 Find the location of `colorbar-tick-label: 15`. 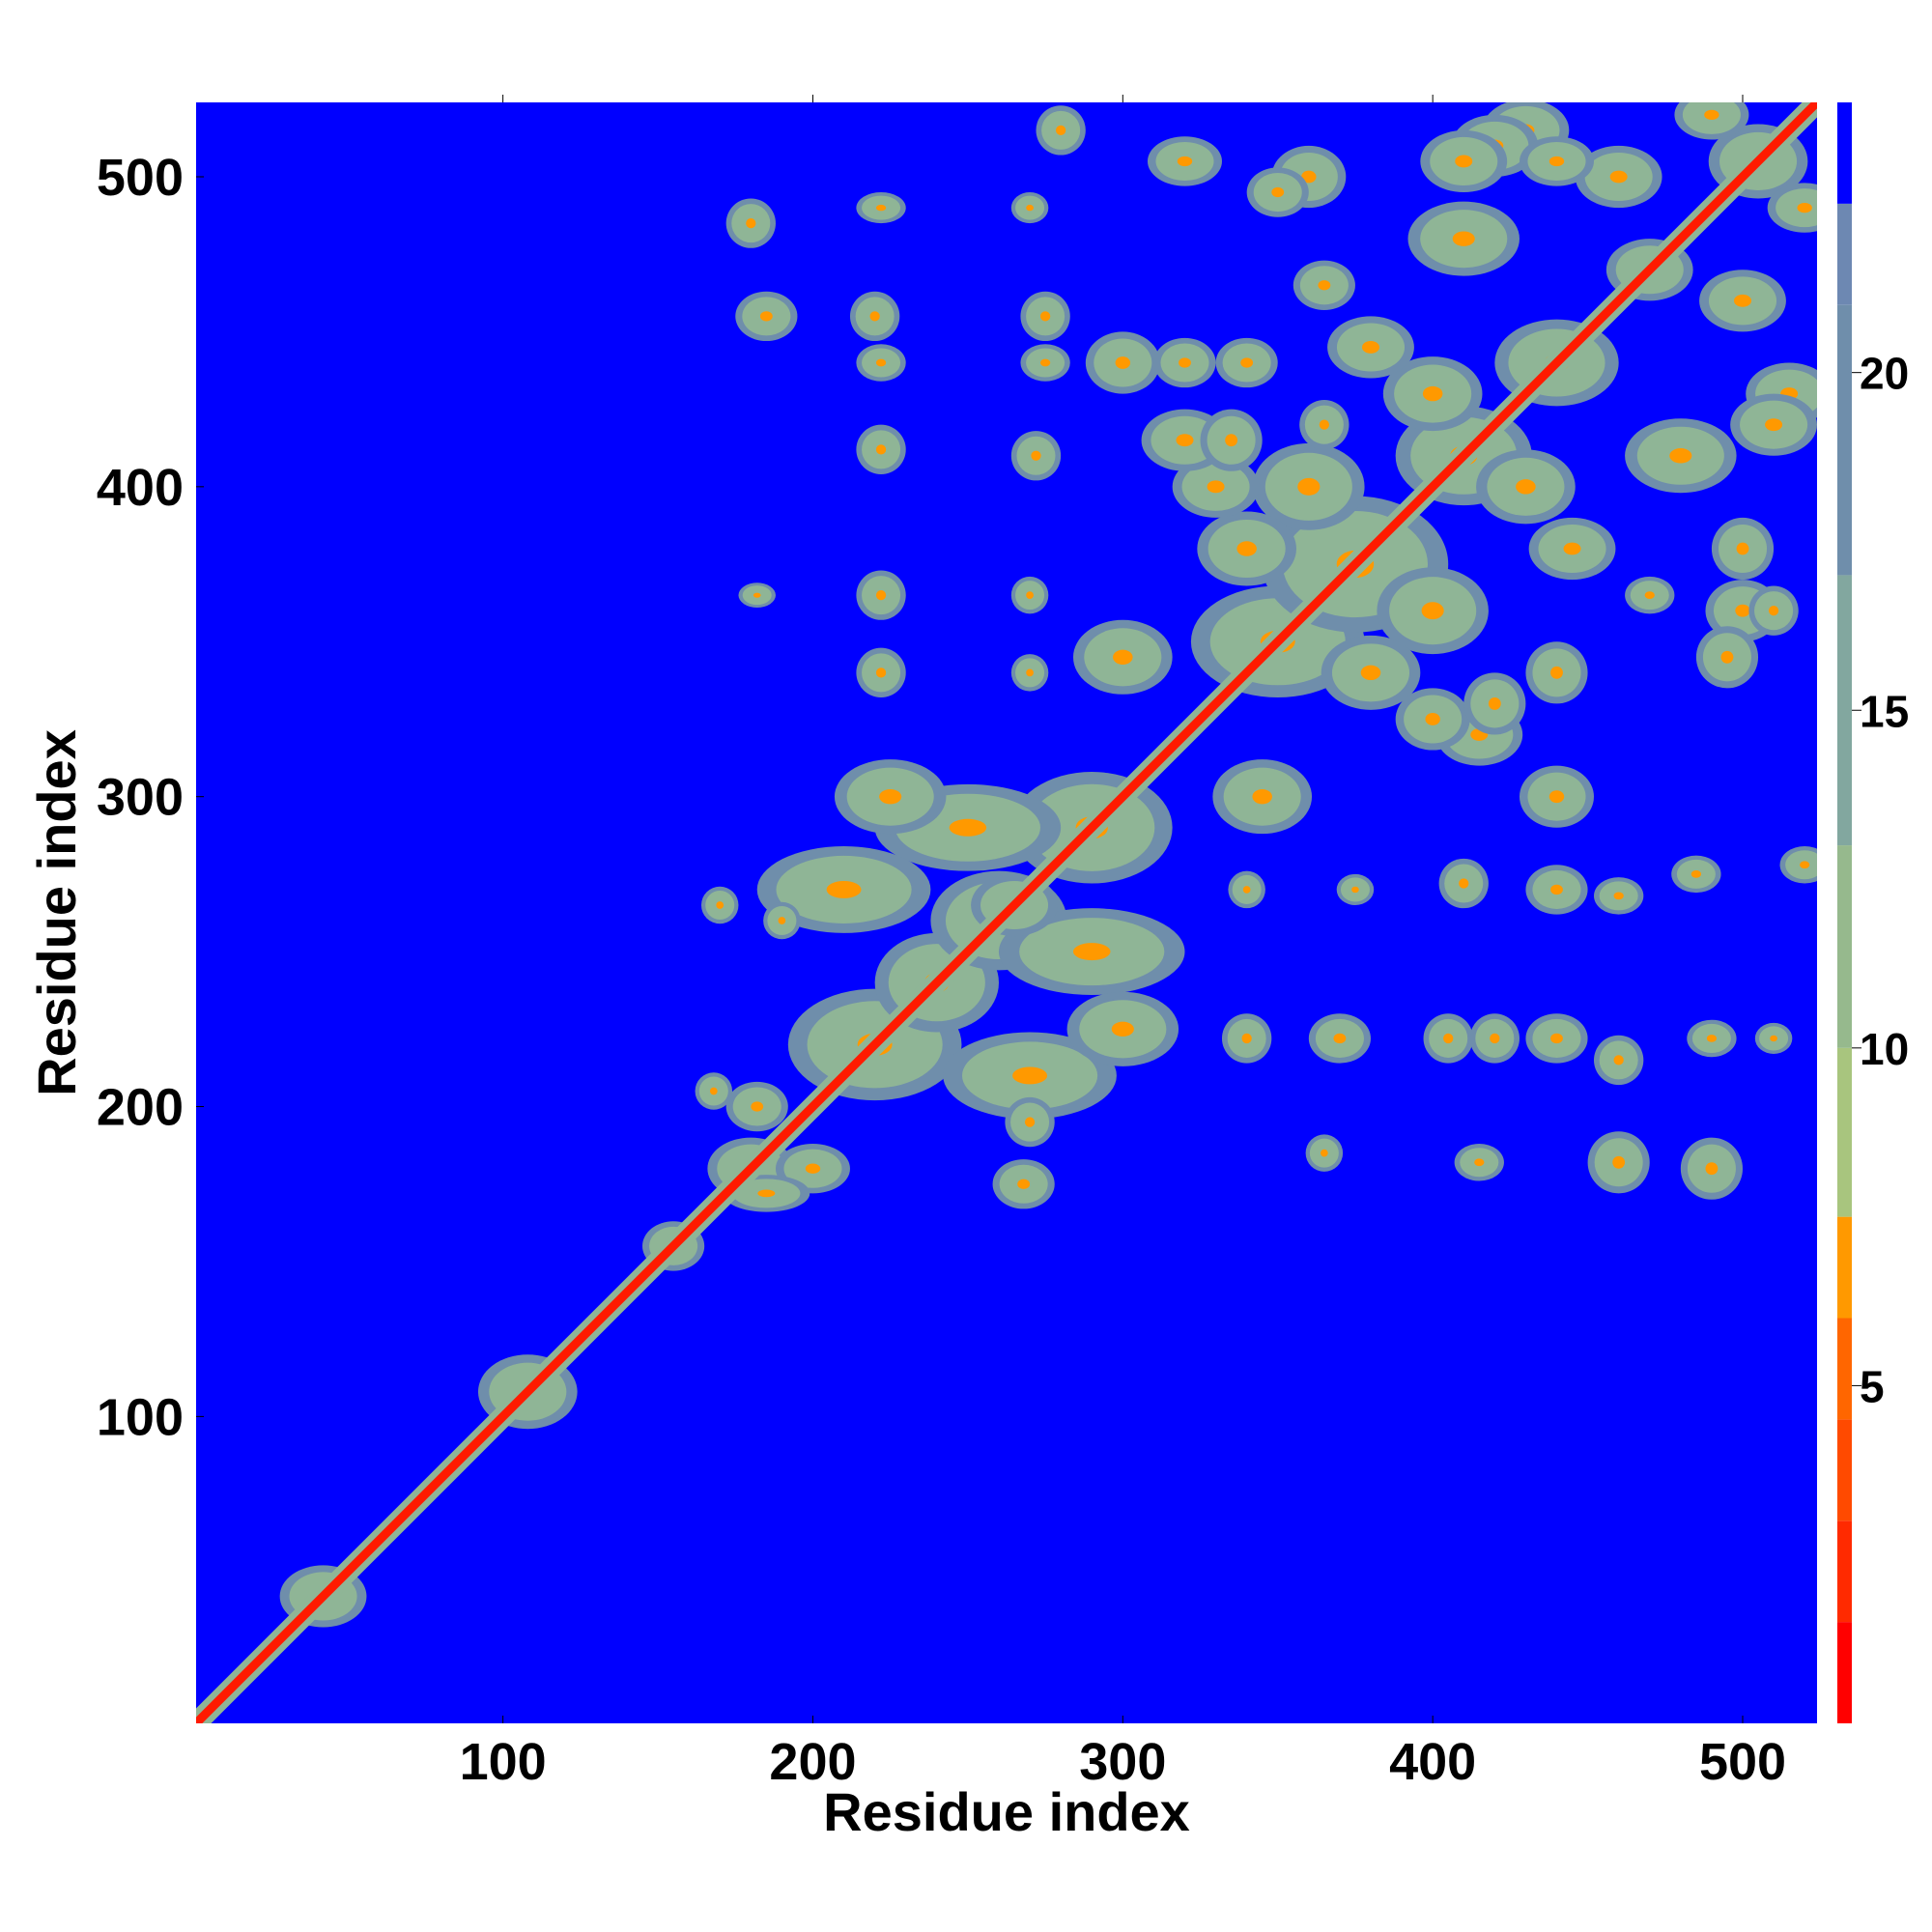

colorbar-tick-label: 15 is located at coordinates (1884, 711).